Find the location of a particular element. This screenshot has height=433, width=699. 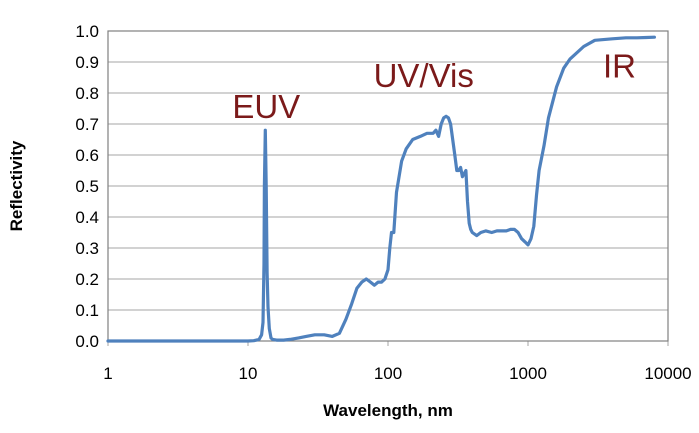

annotation-euv: EUV is located at coordinates (266, 106).